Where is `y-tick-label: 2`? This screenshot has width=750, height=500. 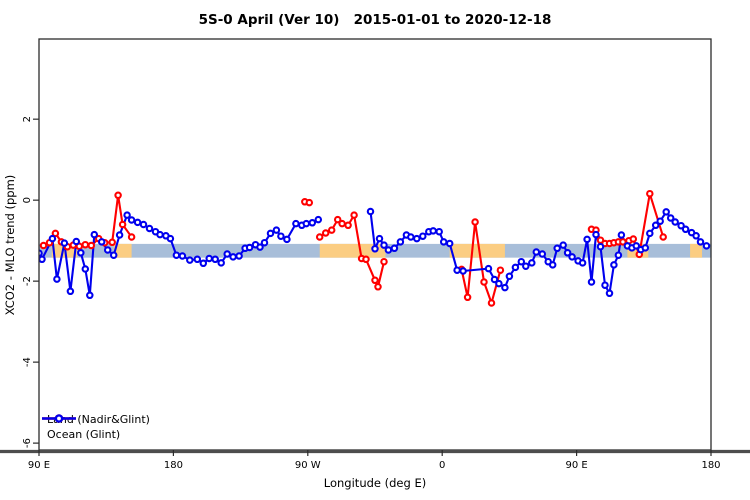
y-tick-label: 2 is located at coordinates (27, 119).